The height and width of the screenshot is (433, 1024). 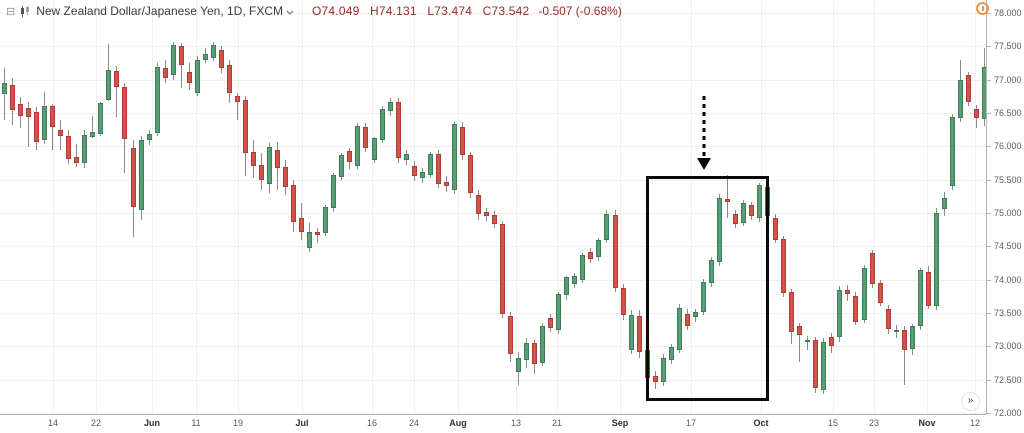 What do you see at coordinates (290, 12) in the screenshot?
I see `chevron-down-icon` at bounding box center [290, 12].